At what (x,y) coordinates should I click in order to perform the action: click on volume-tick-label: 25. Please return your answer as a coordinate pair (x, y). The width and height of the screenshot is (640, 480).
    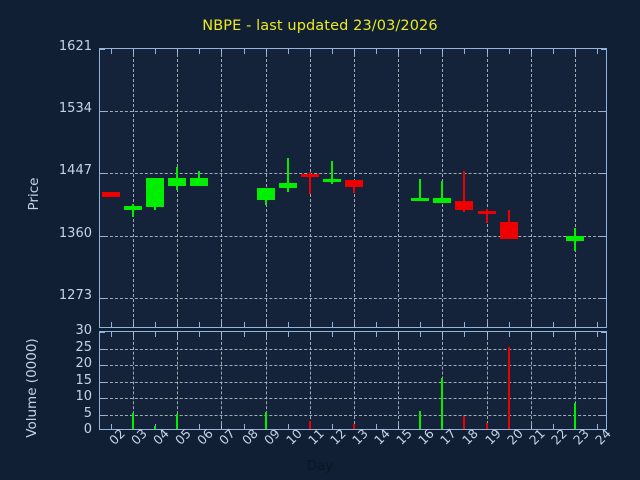
    Looking at the image, I should click on (83, 347).